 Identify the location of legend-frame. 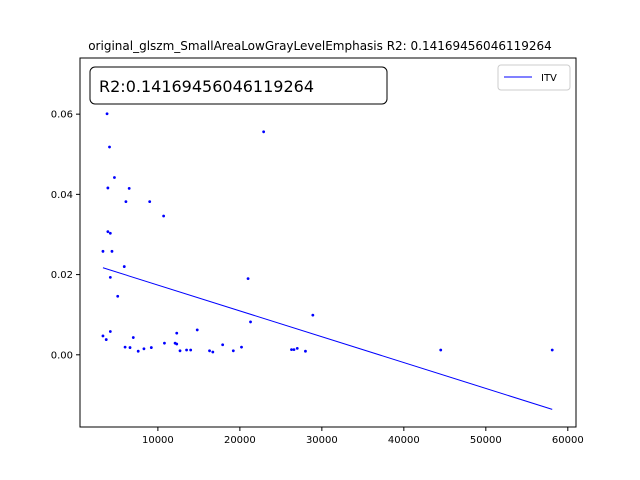
(534, 77).